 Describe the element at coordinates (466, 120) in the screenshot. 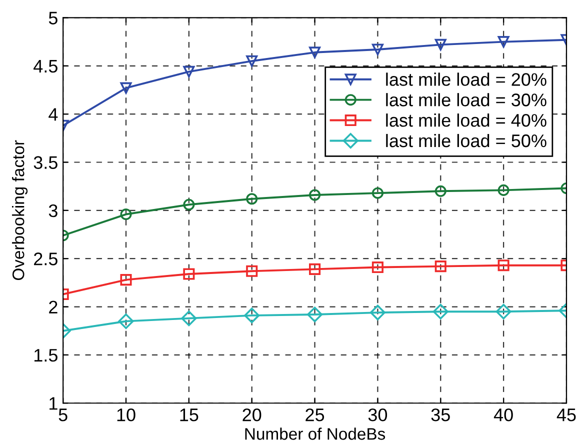

I see `legend-label: last mile load = 40%` at that location.